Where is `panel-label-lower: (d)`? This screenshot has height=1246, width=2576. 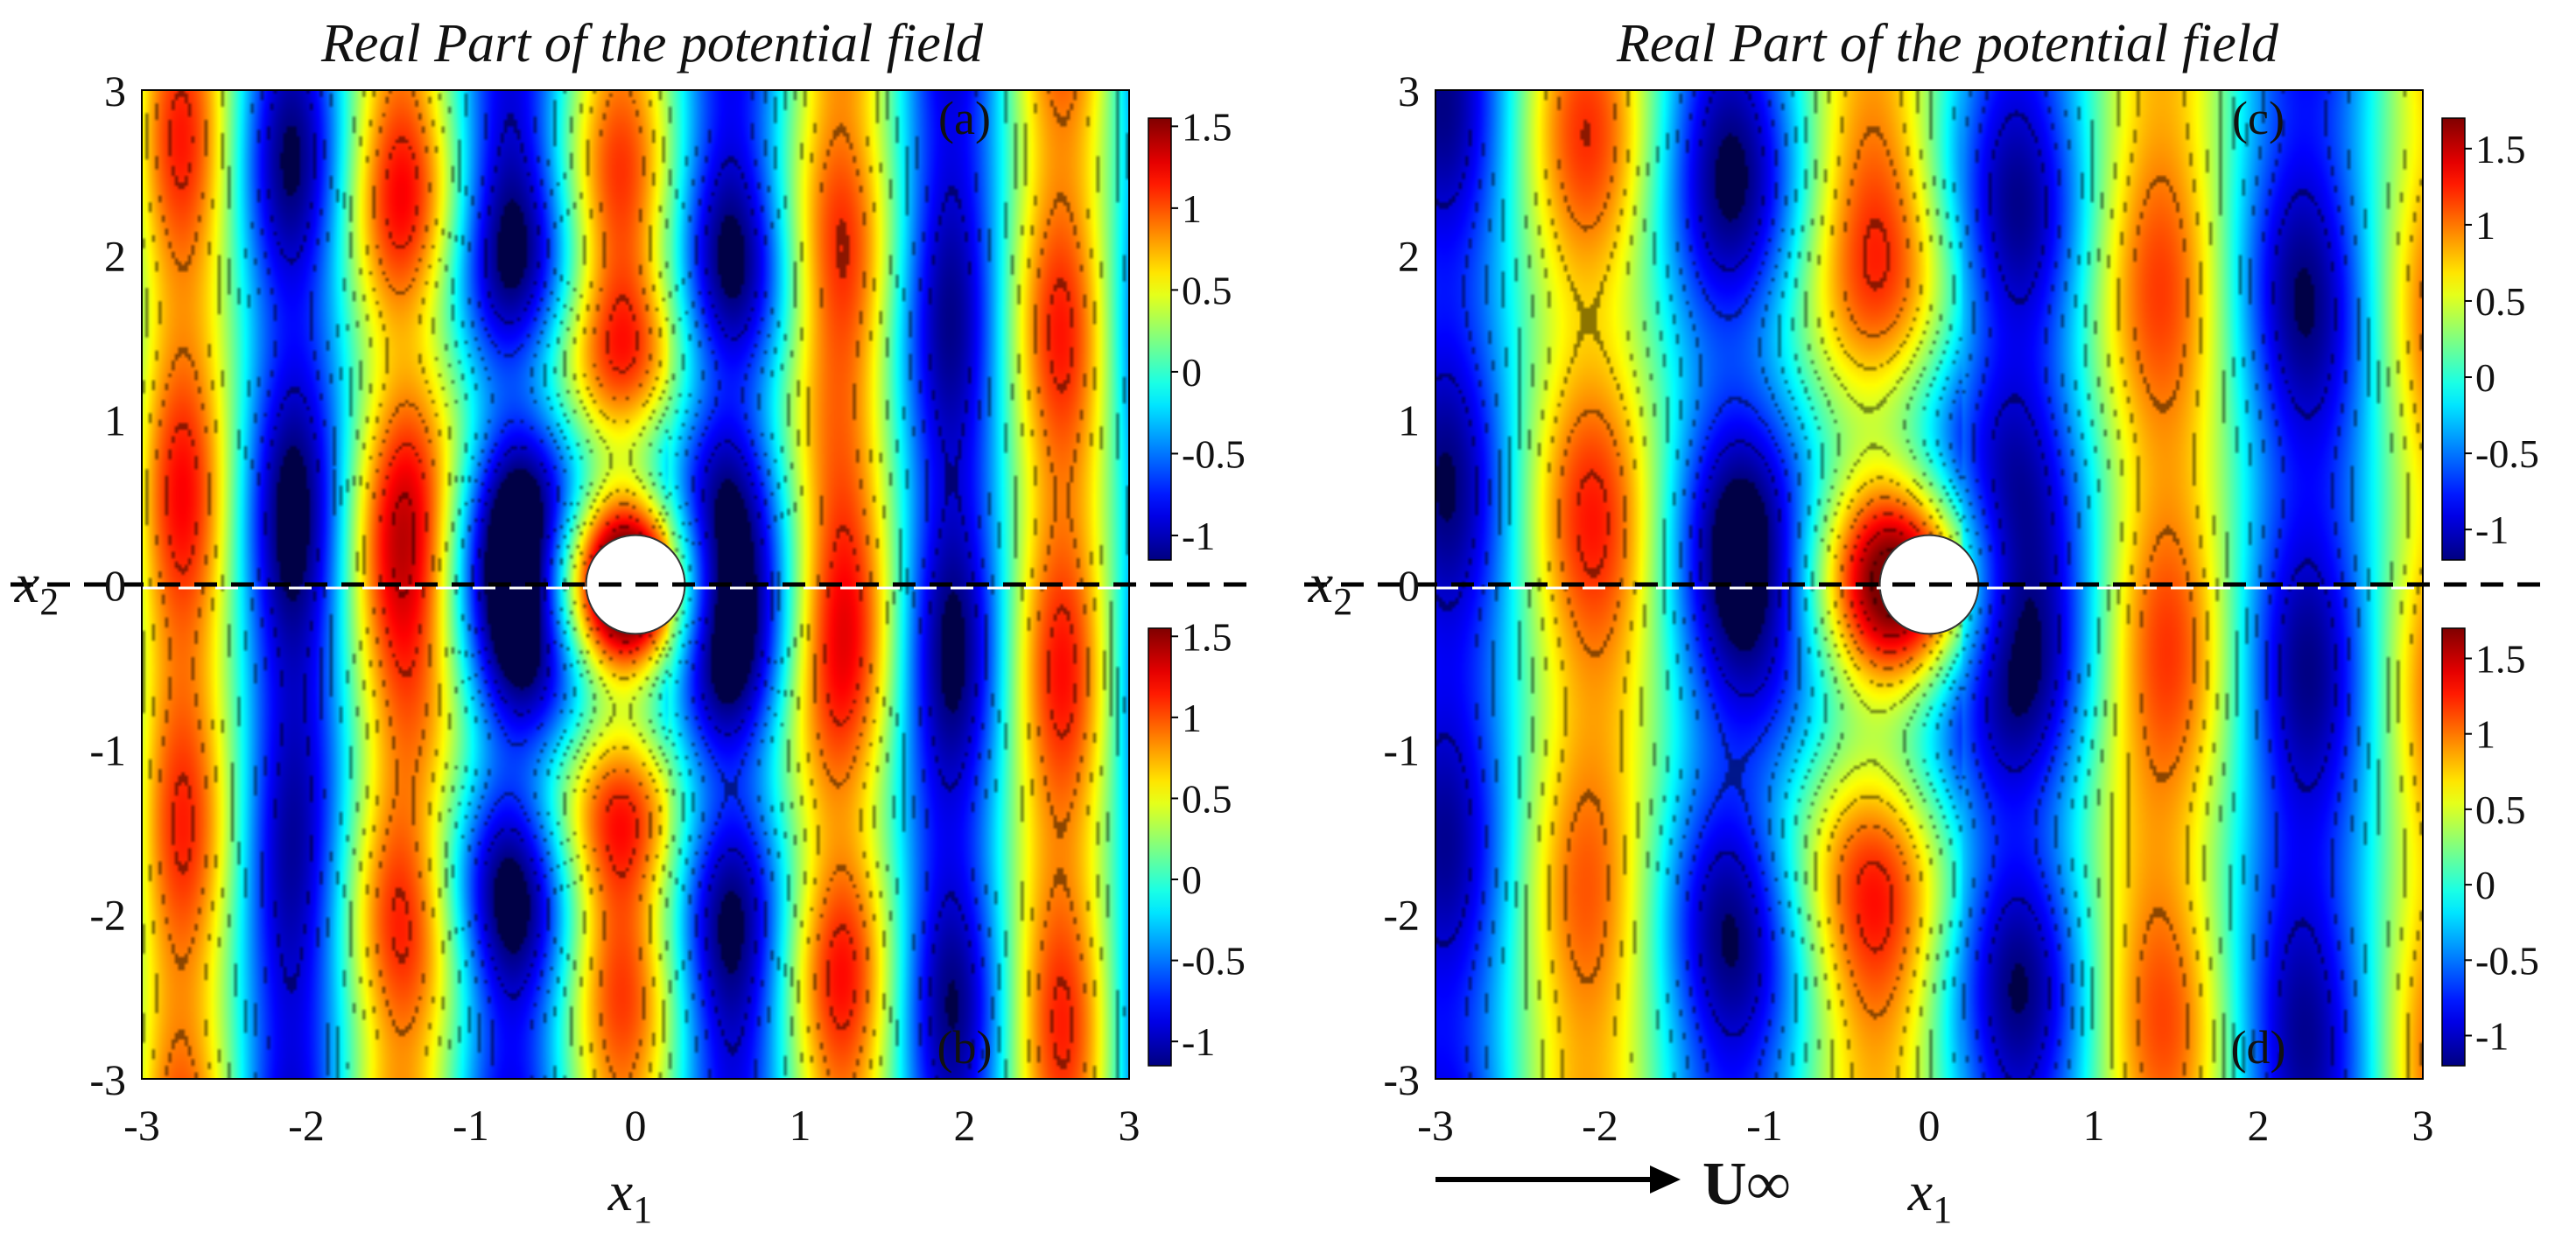
panel-label-lower: (d) is located at coordinates (2258, 1047).